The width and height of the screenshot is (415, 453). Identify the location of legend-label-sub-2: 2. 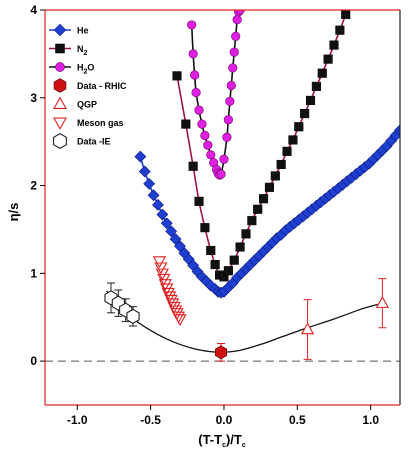
(86, 72).